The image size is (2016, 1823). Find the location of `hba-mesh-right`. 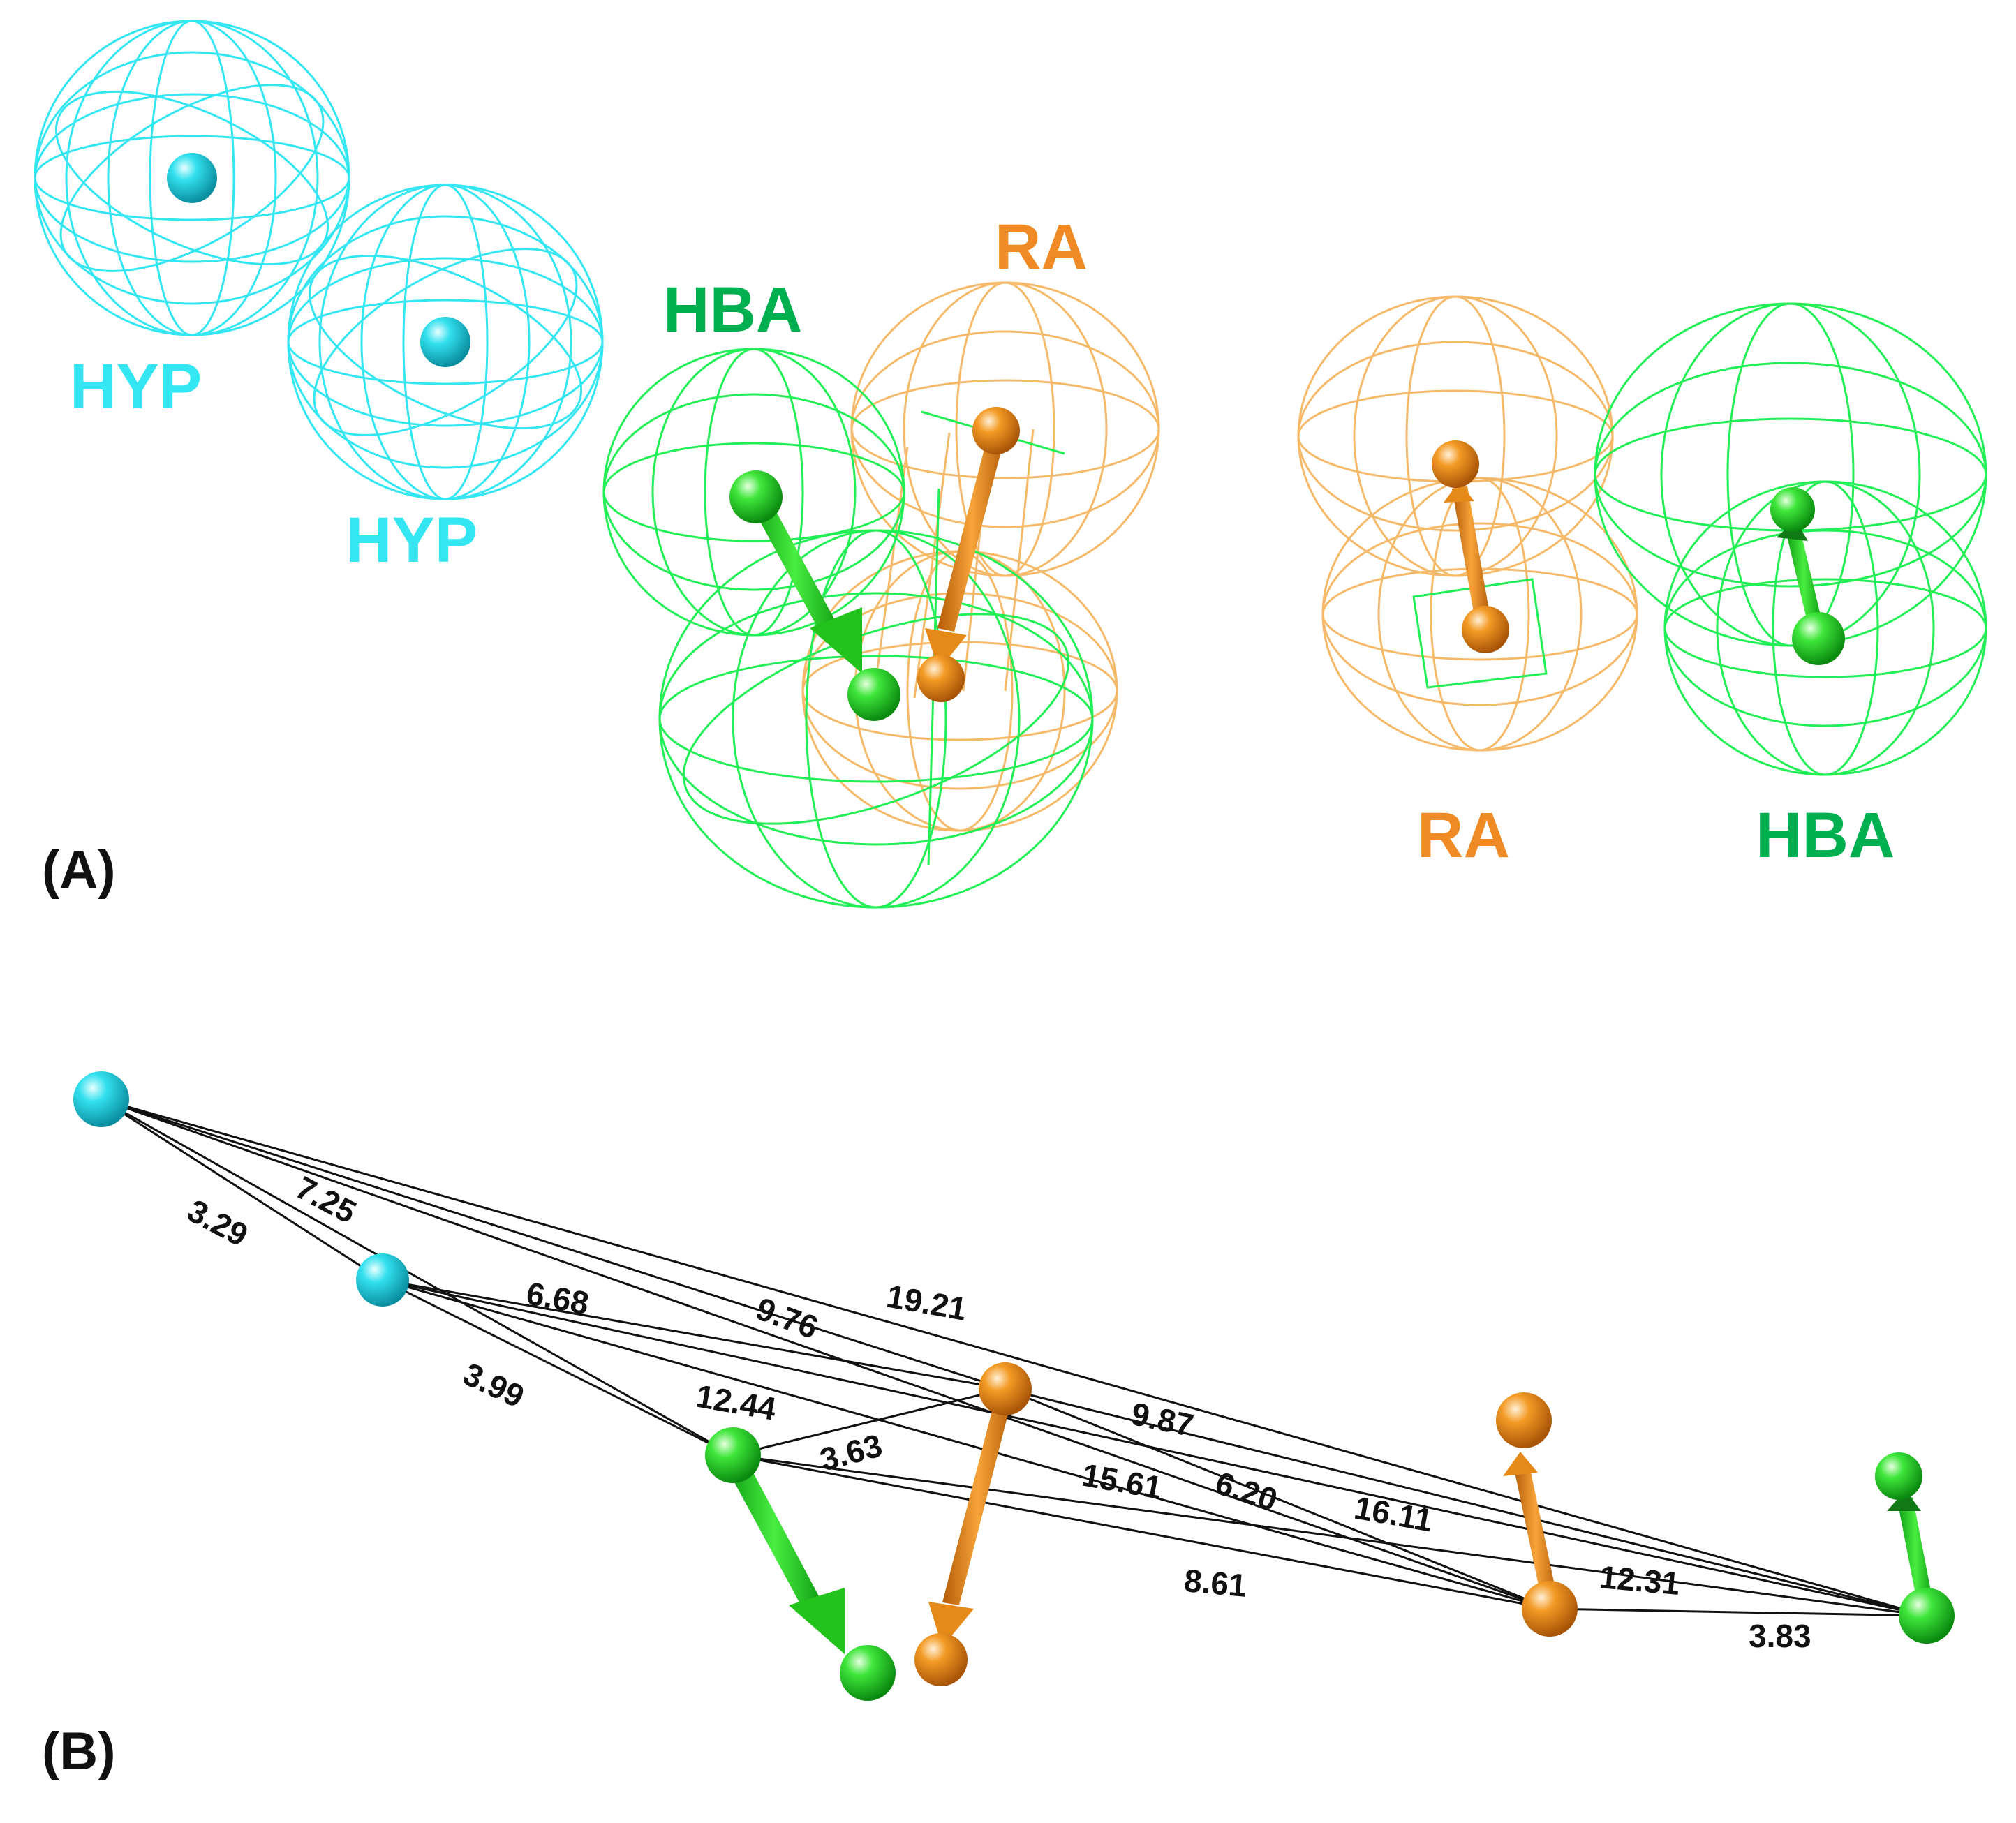

hba-mesh-right is located at coordinates (1790, 539).